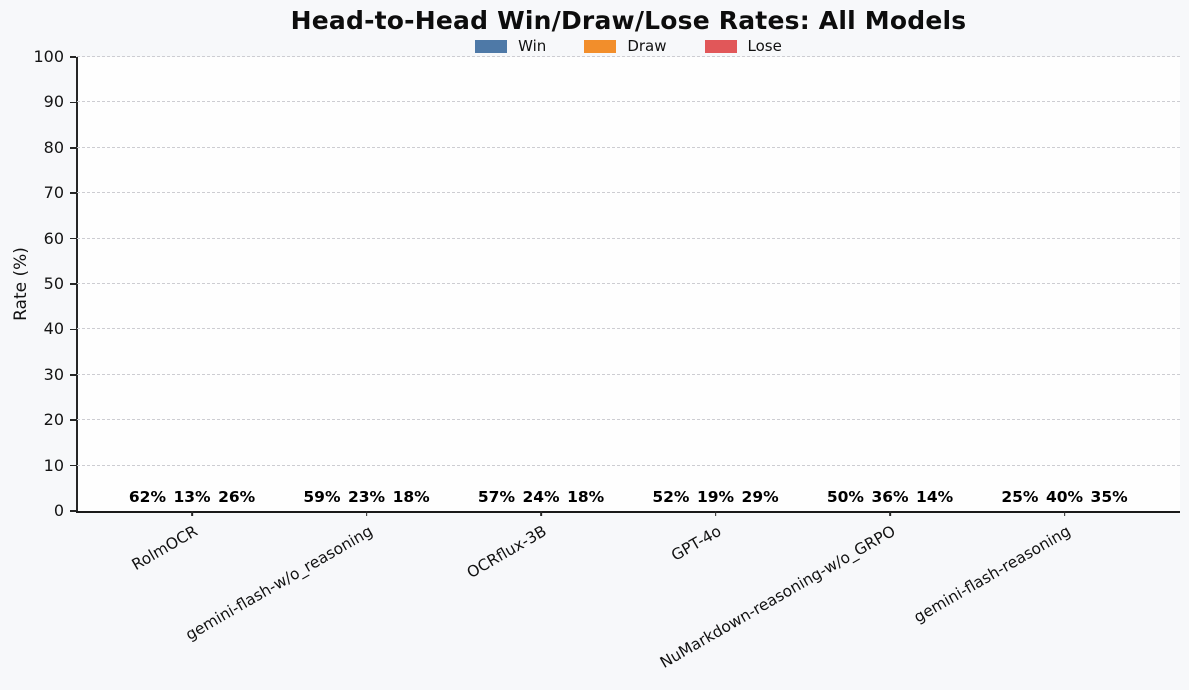 The image size is (1189, 690). What do you see at coordinates (322, 497) in the screenshot?
I see `bar-value-label: 59%` at bounding box center [322, 497].